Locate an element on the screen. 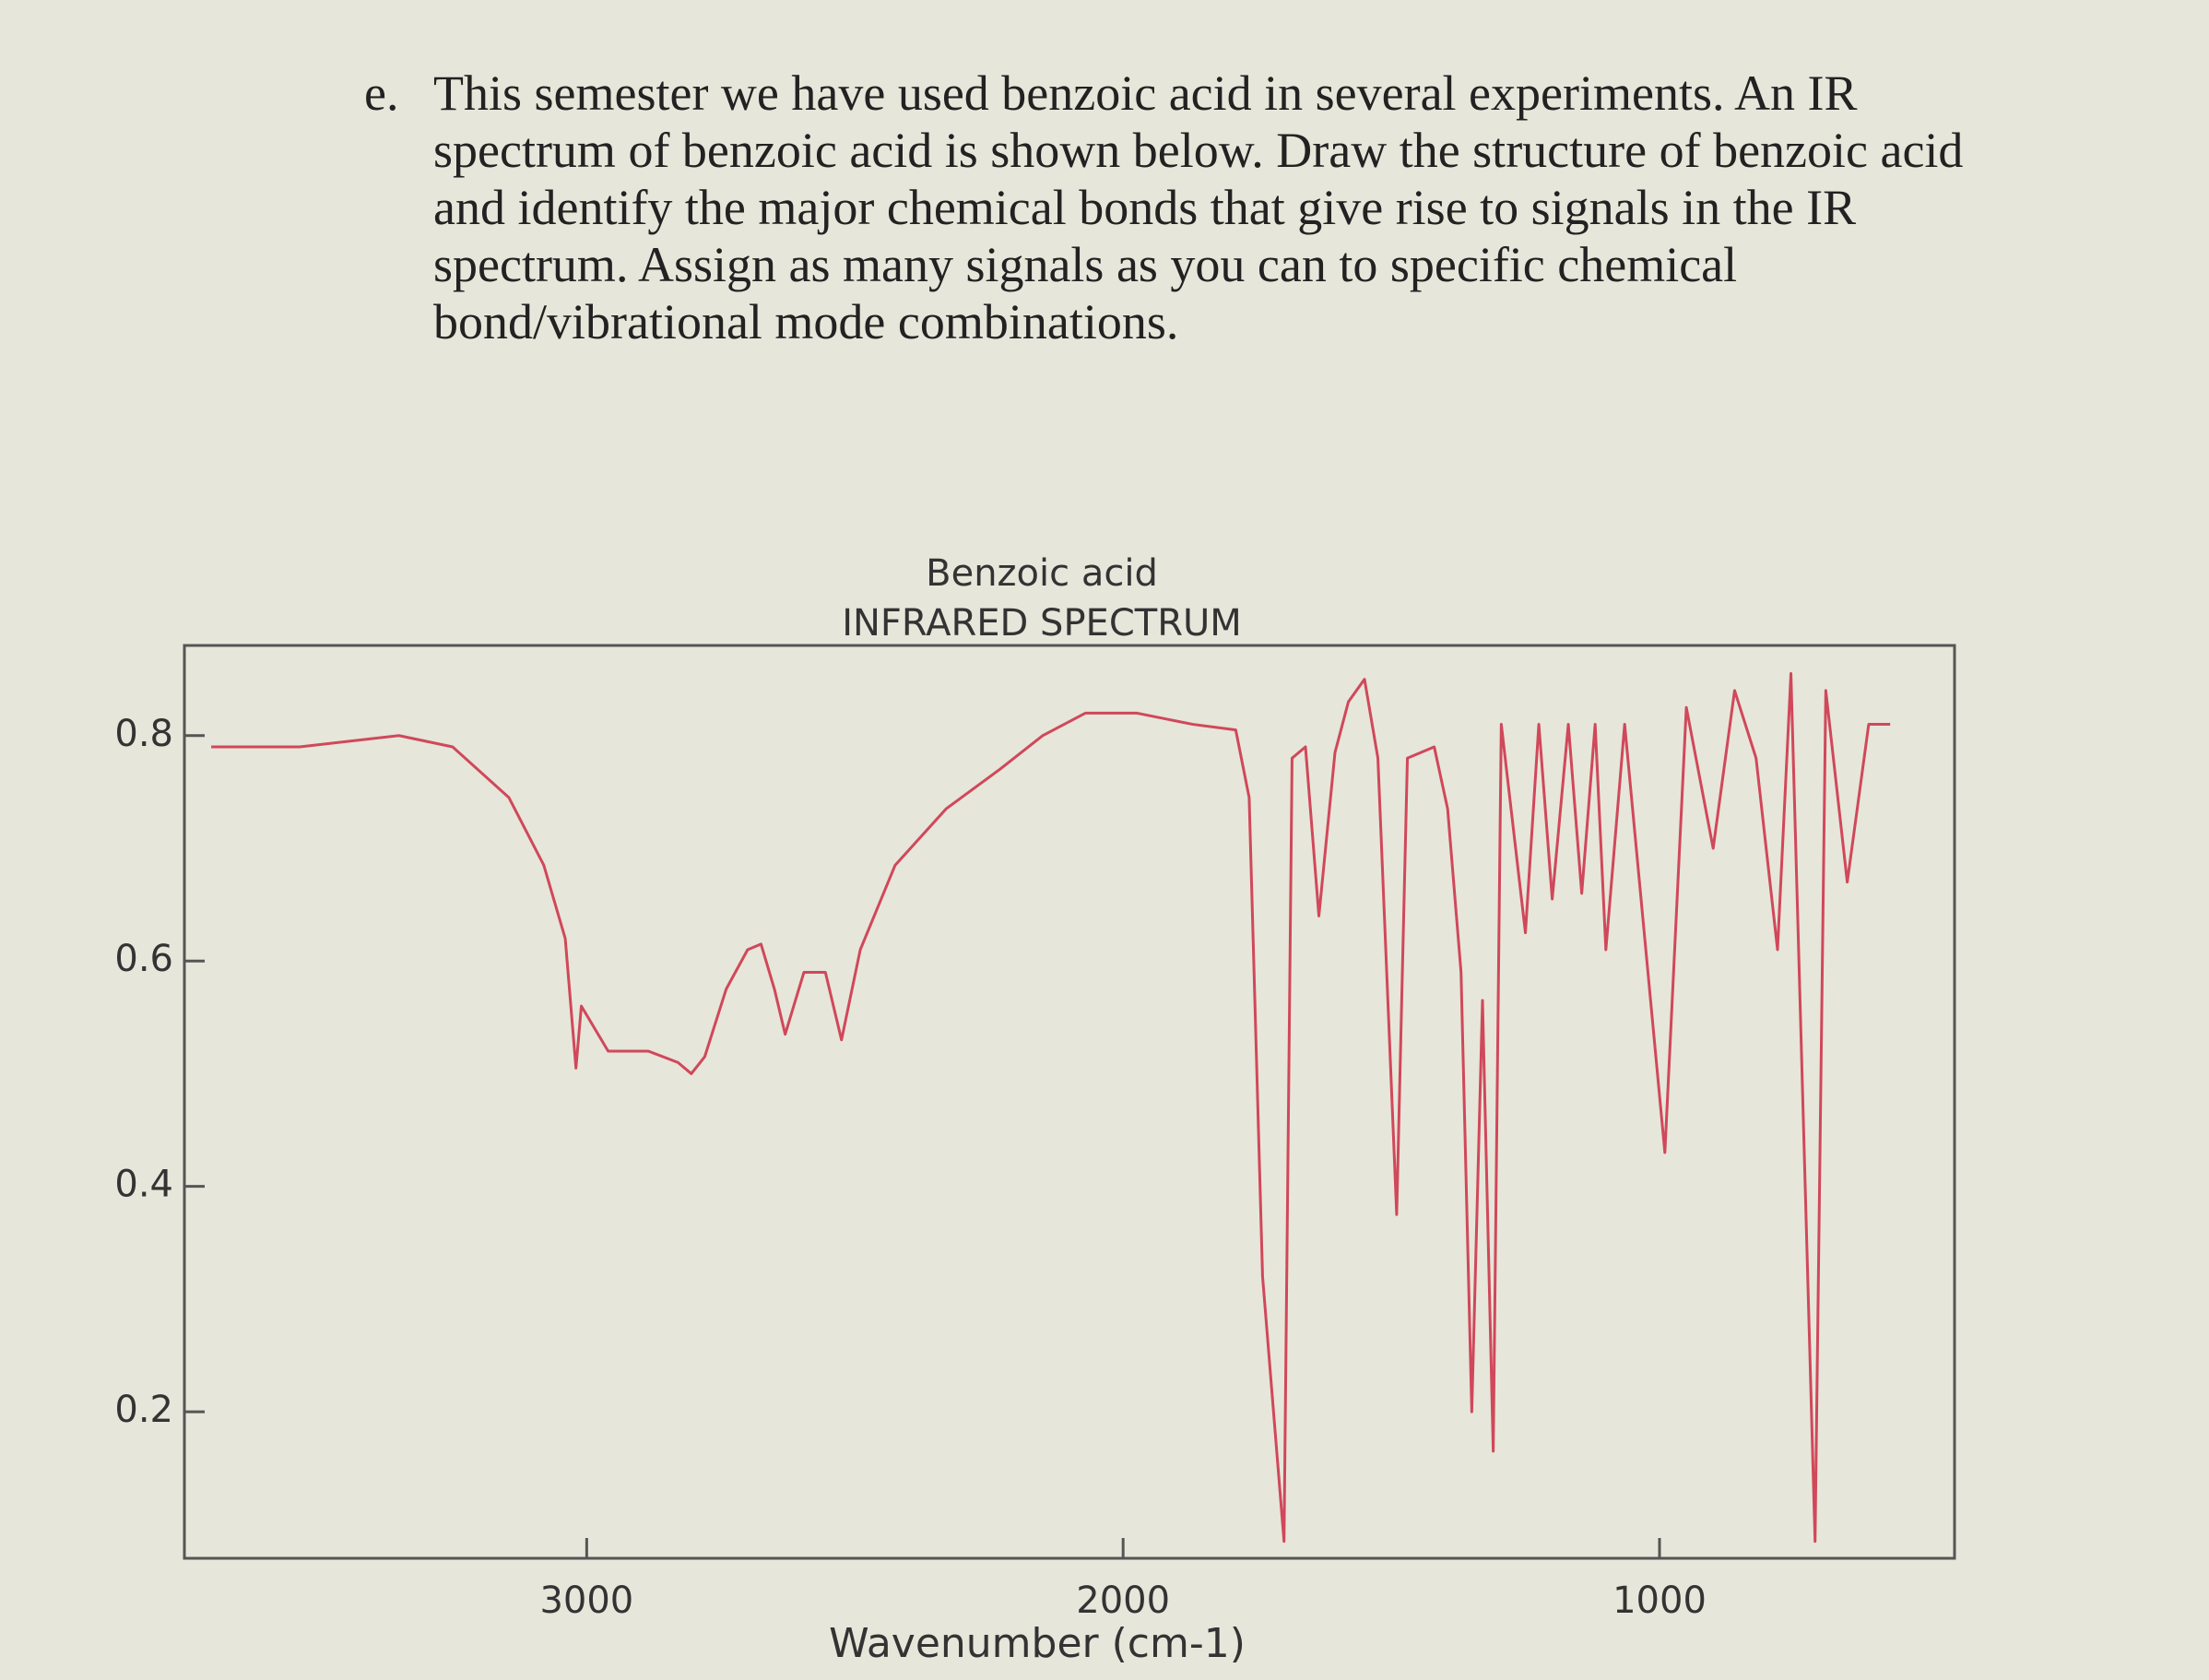 The width and height of the screenshot is (2209, 1680). x-tick-label: 3000 is located at coordinates (586, 1600).